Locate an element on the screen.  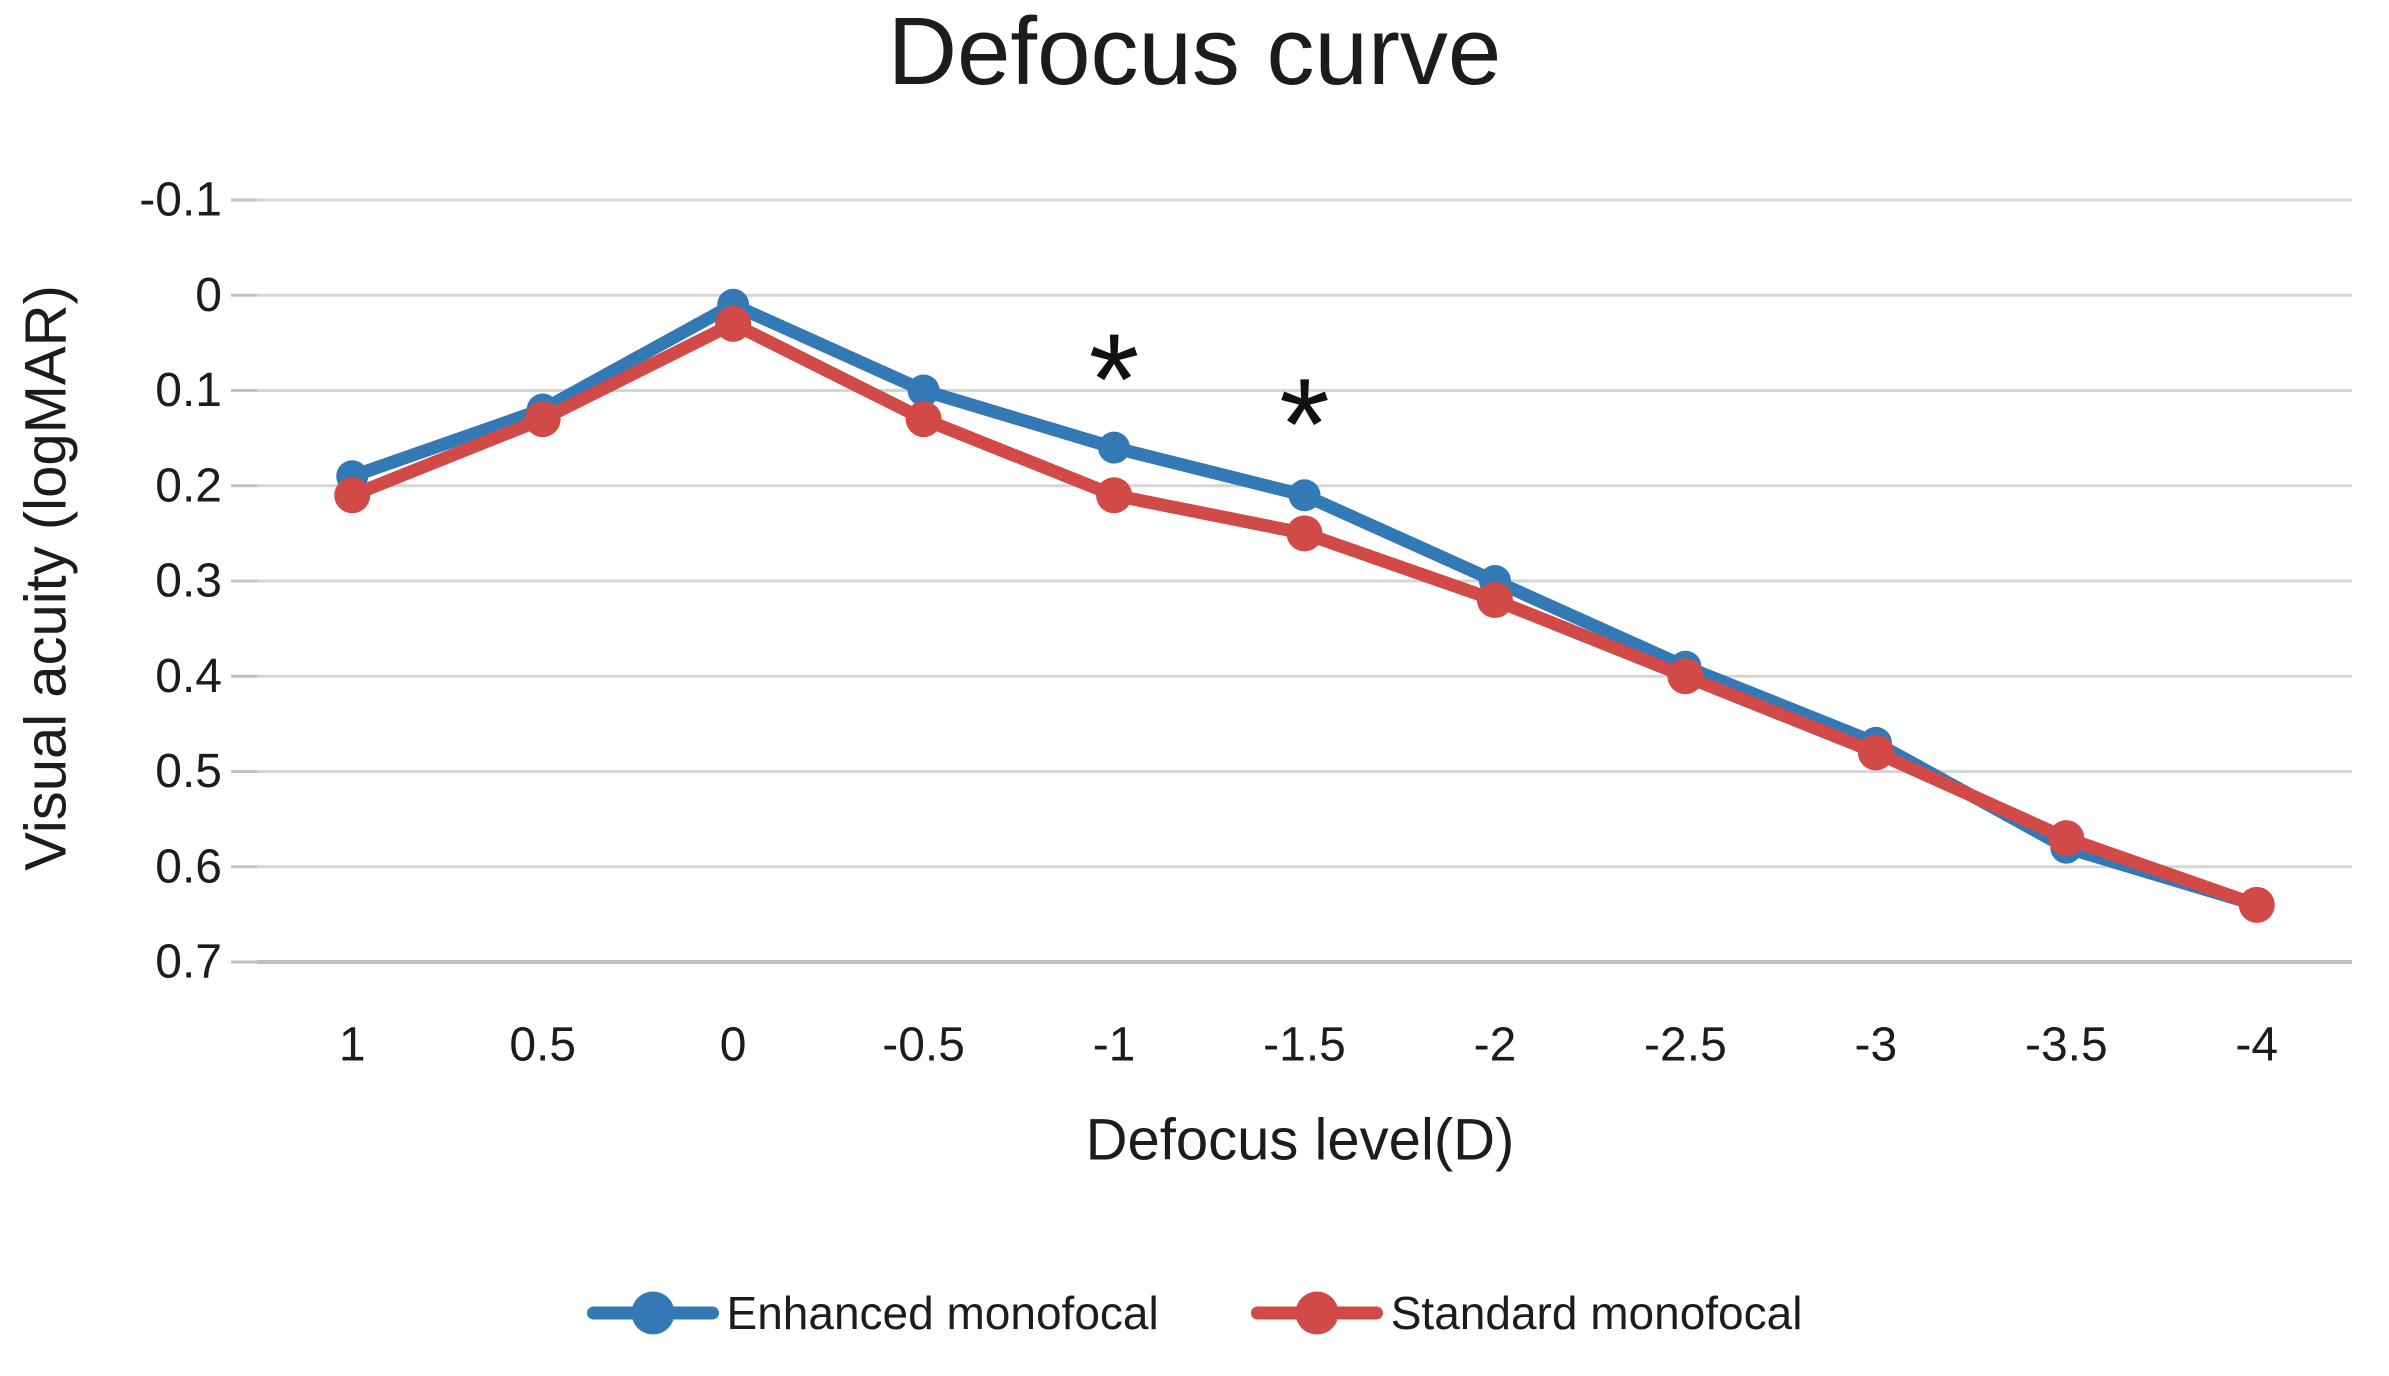
y-tick-label: -0.1 is located at coordinates (180, 200).